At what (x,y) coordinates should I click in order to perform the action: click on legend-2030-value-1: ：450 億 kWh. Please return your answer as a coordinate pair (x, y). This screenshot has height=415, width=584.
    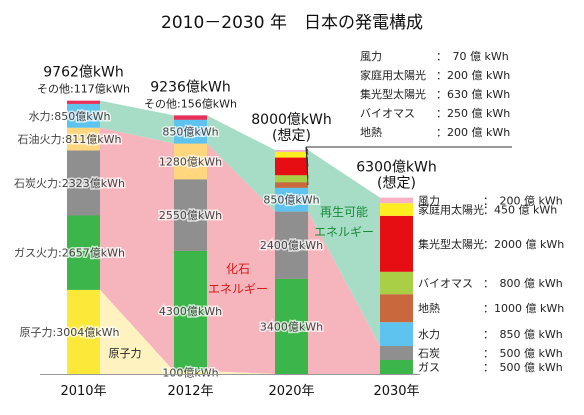
    Looking at the image, I should click on (520, 210).